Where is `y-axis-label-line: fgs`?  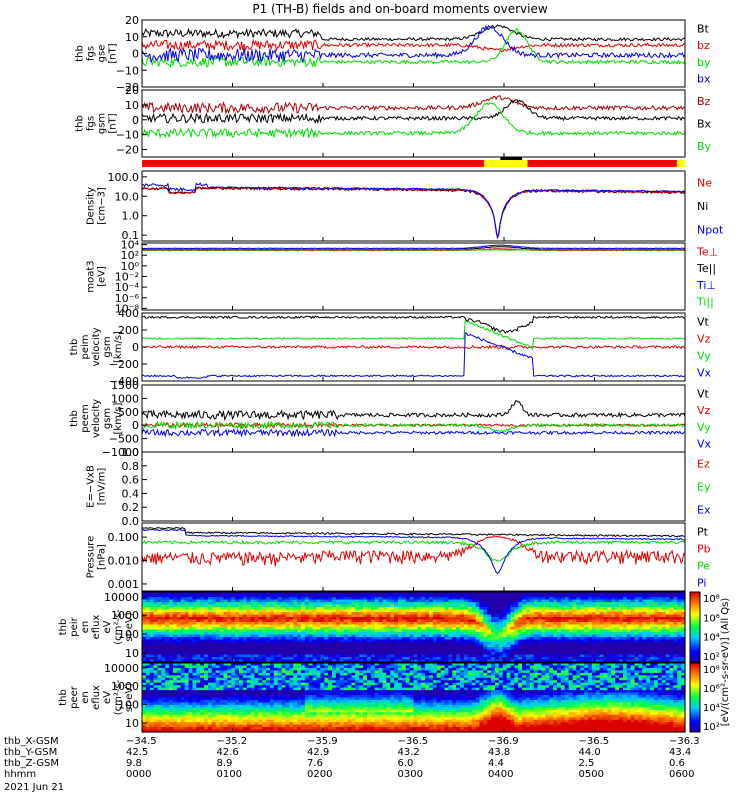 y-axis-label-line: fgs is located at coordinates (91, 123).